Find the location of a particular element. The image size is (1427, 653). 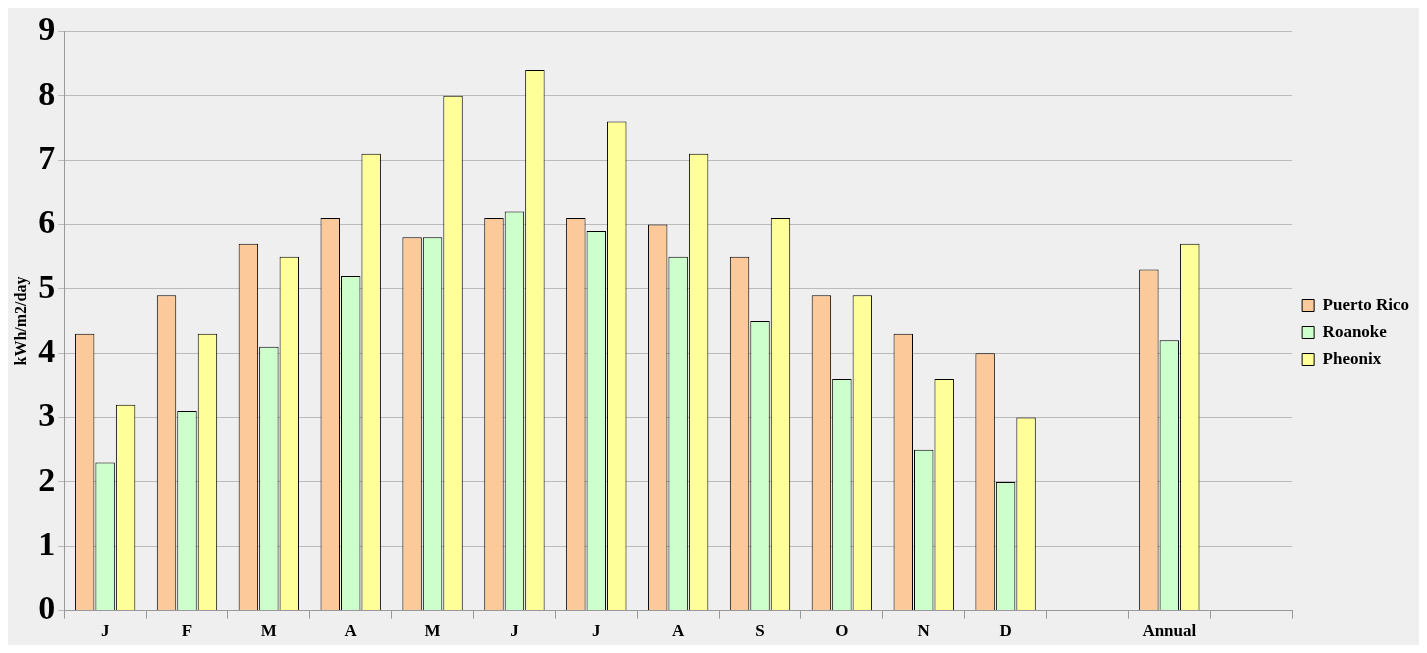

y-tick-label: 1 is located at coordinates (47, 544).